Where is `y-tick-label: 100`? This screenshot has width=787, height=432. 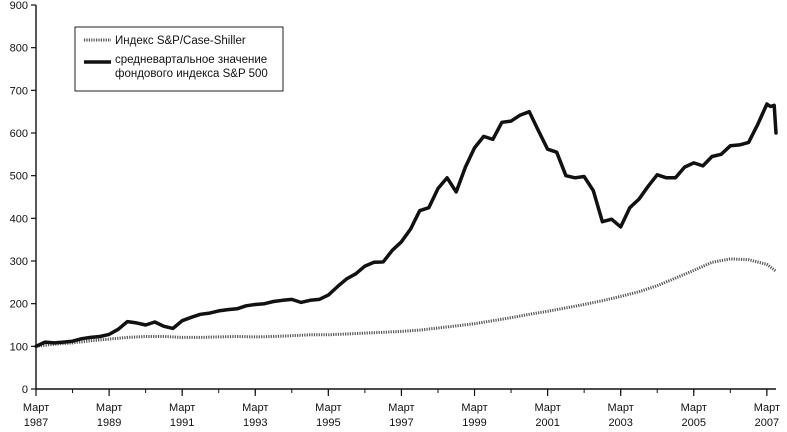 y-tick-label: 100 is located at coordinates (19, 347).